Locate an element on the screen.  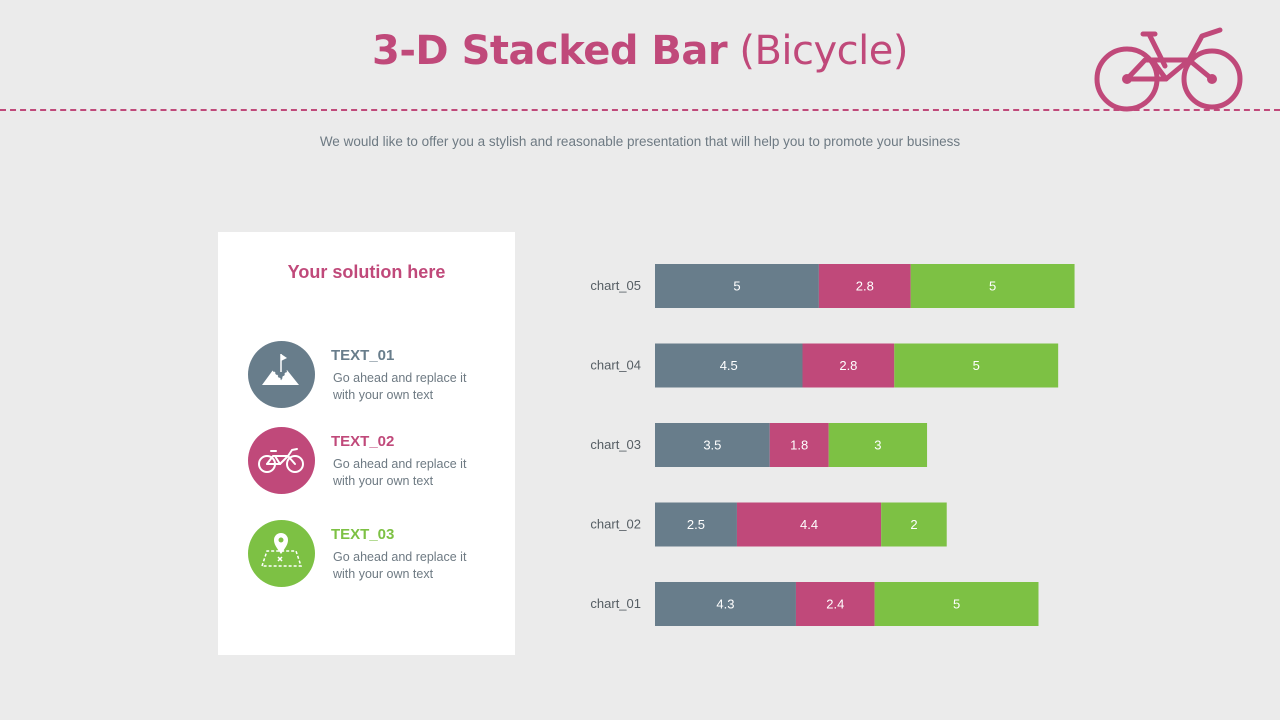
data-label-chart_04-series-3: 5 is located at coordinates (976, 365).